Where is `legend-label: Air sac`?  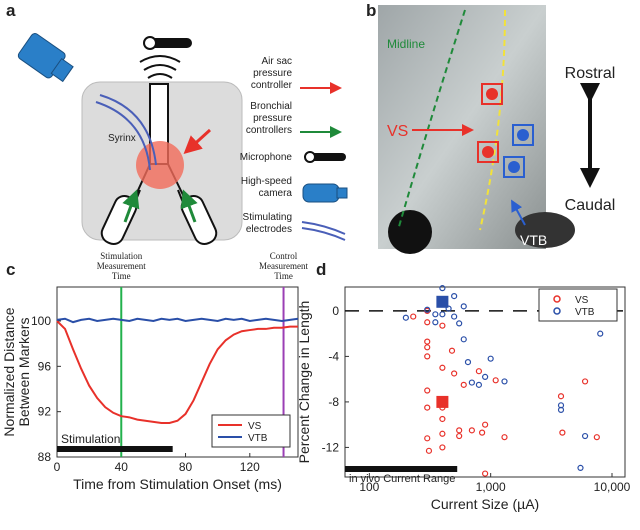
legend-label: Air sac is located at coordinates (276, 61).